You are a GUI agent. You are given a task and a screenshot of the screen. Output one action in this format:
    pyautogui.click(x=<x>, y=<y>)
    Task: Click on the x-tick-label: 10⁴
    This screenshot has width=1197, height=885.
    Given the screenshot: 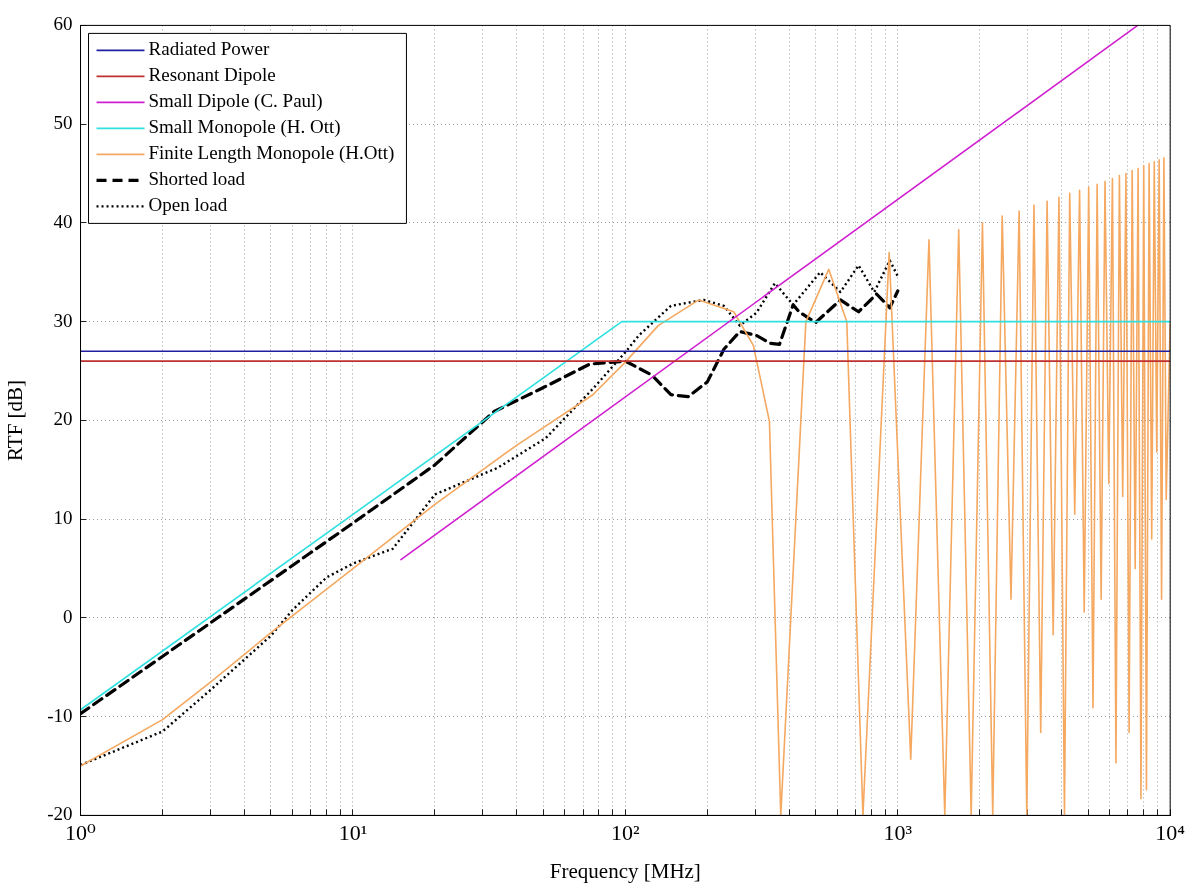 What is the action you would take?
    pyautogui.click(x=1170, y=833)
    